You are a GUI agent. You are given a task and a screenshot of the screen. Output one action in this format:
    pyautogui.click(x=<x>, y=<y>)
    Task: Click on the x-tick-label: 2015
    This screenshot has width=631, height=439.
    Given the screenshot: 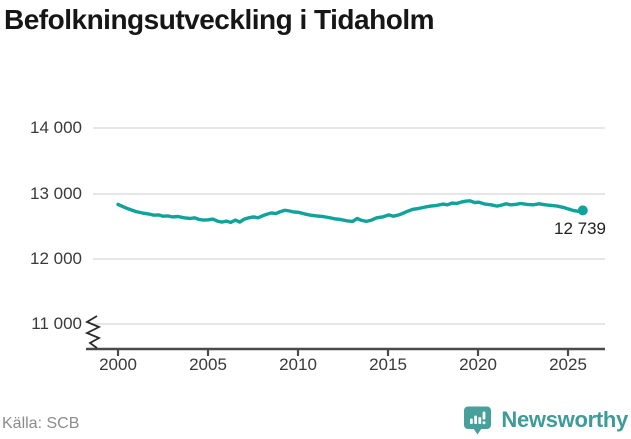 What is the action you would take?
    pyautogui.click(x=388, y=364)
    